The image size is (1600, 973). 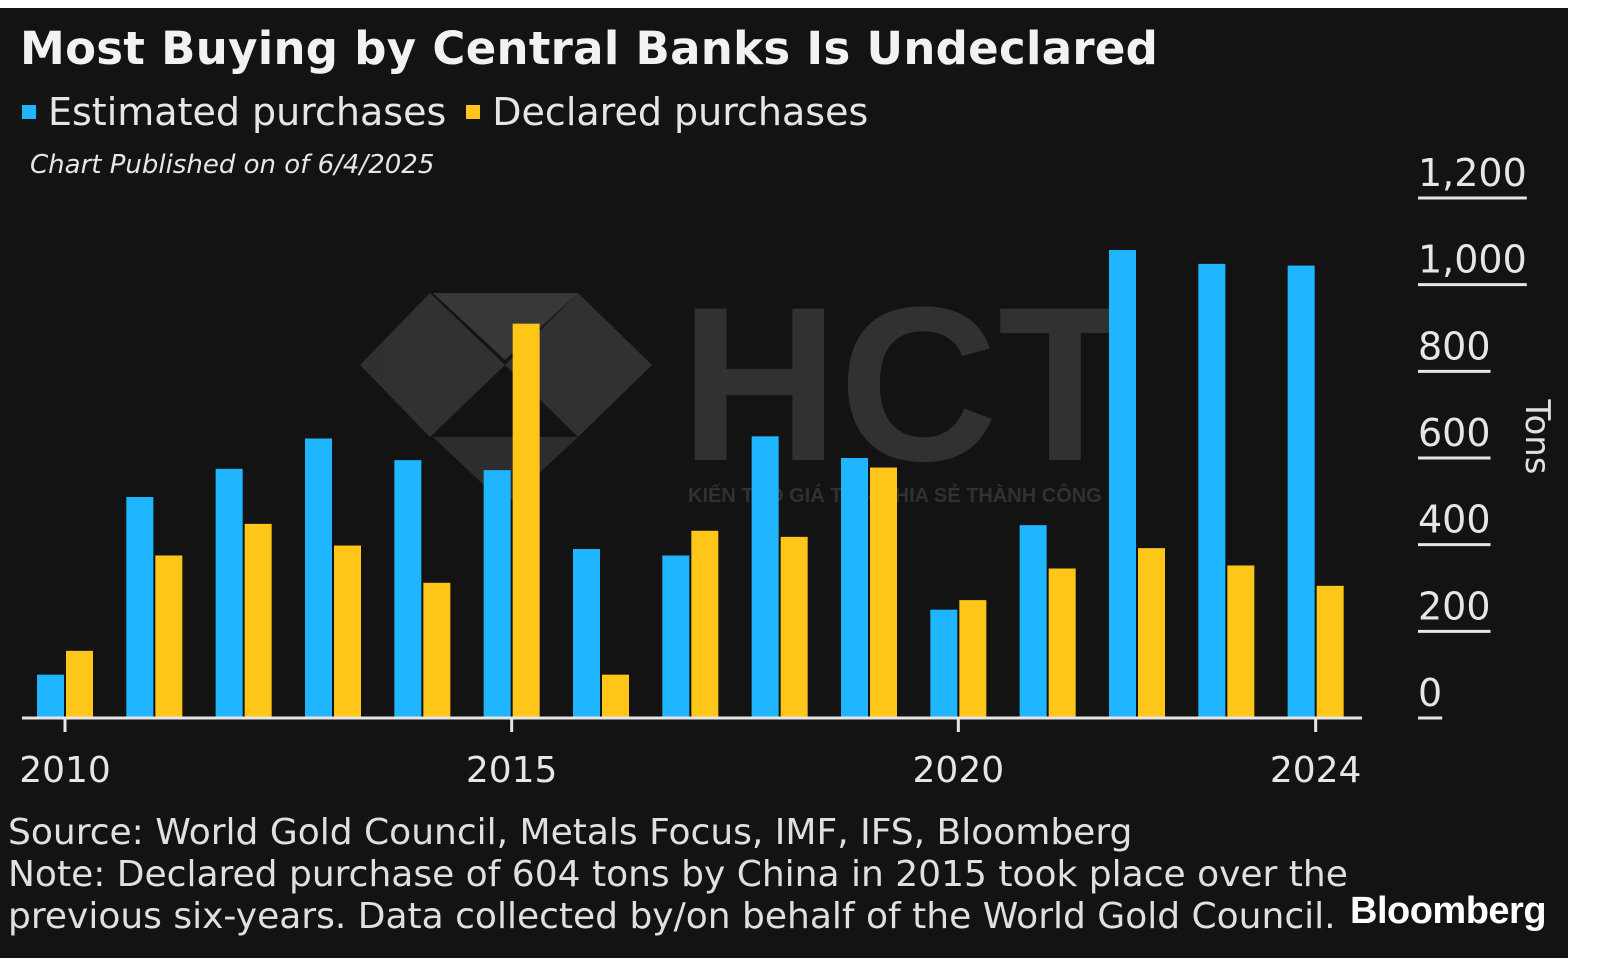 What do you see at coordinates (1330, 651) in the screenshot?
I see `bar-declared-2024` at bounding box center [1330, 651].